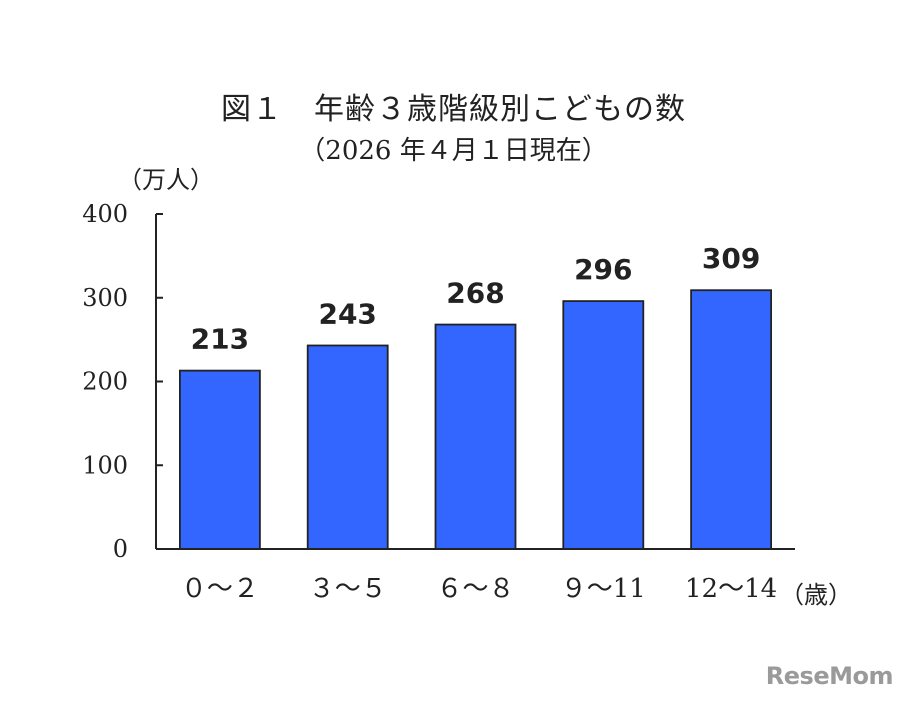 This screenshot has height=702, width=907. I want to click on x-category-label: ０～２, so click(220, 589).